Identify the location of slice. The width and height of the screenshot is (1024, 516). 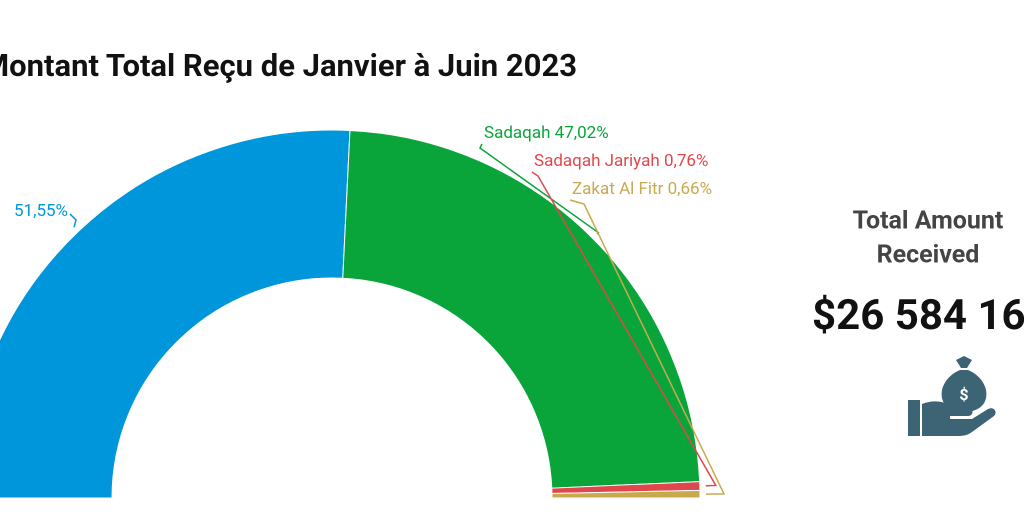
(626, 494).